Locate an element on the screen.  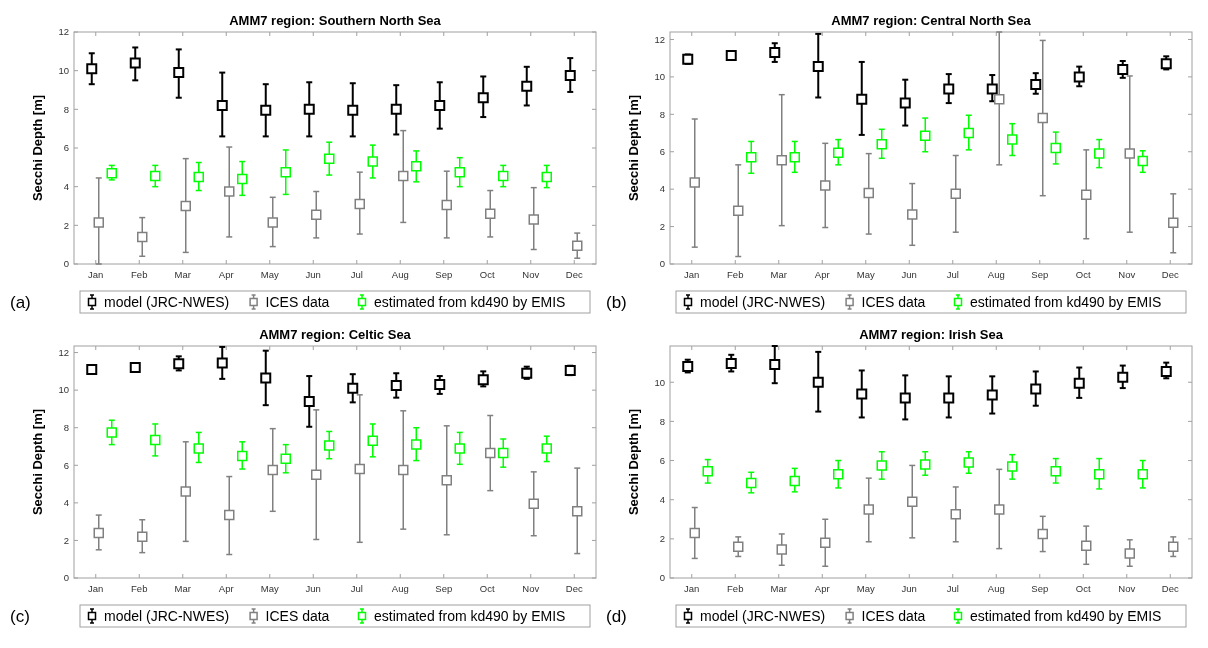
text: (a) is located at coordinates (20, 302).